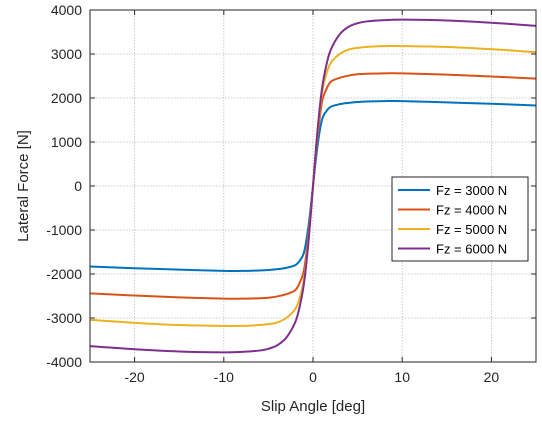 This screenshot has width=542, height=421. What do you see at coordinates (313, 377) in the screenshot?
I see `x-tick-label: 0` at bounding box center [313, 377].